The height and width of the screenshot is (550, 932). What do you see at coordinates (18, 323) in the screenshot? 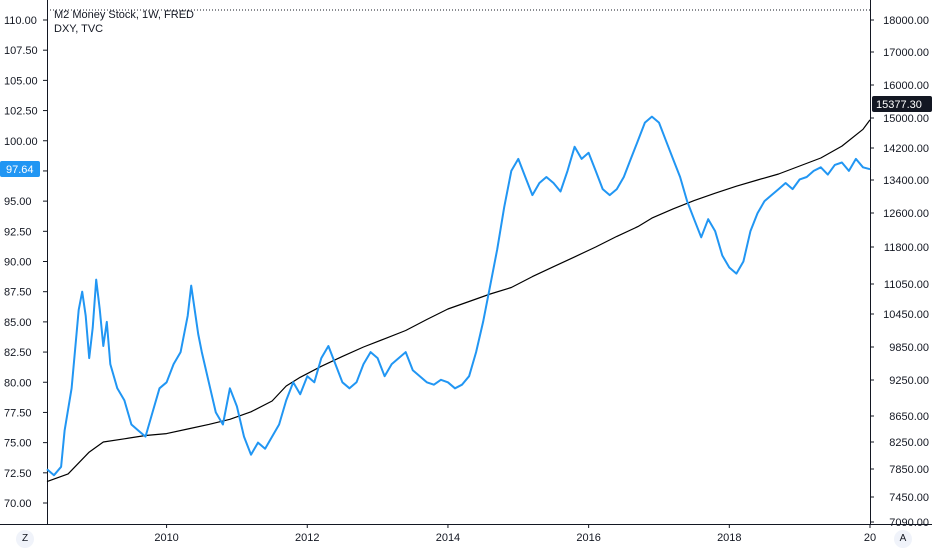
I see `left-tick-label: 85.00` at bounding box center [18, 323].